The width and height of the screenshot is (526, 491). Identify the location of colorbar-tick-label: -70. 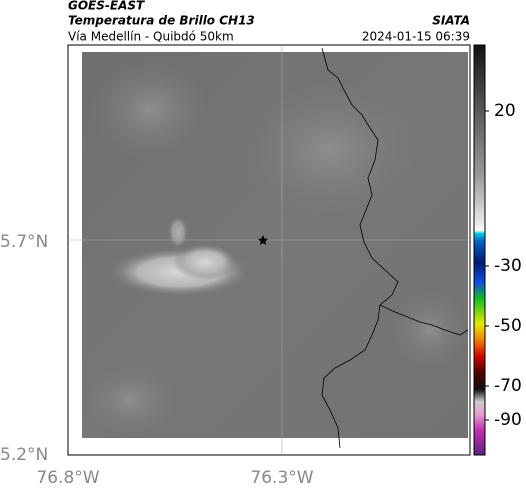
(508, 386).